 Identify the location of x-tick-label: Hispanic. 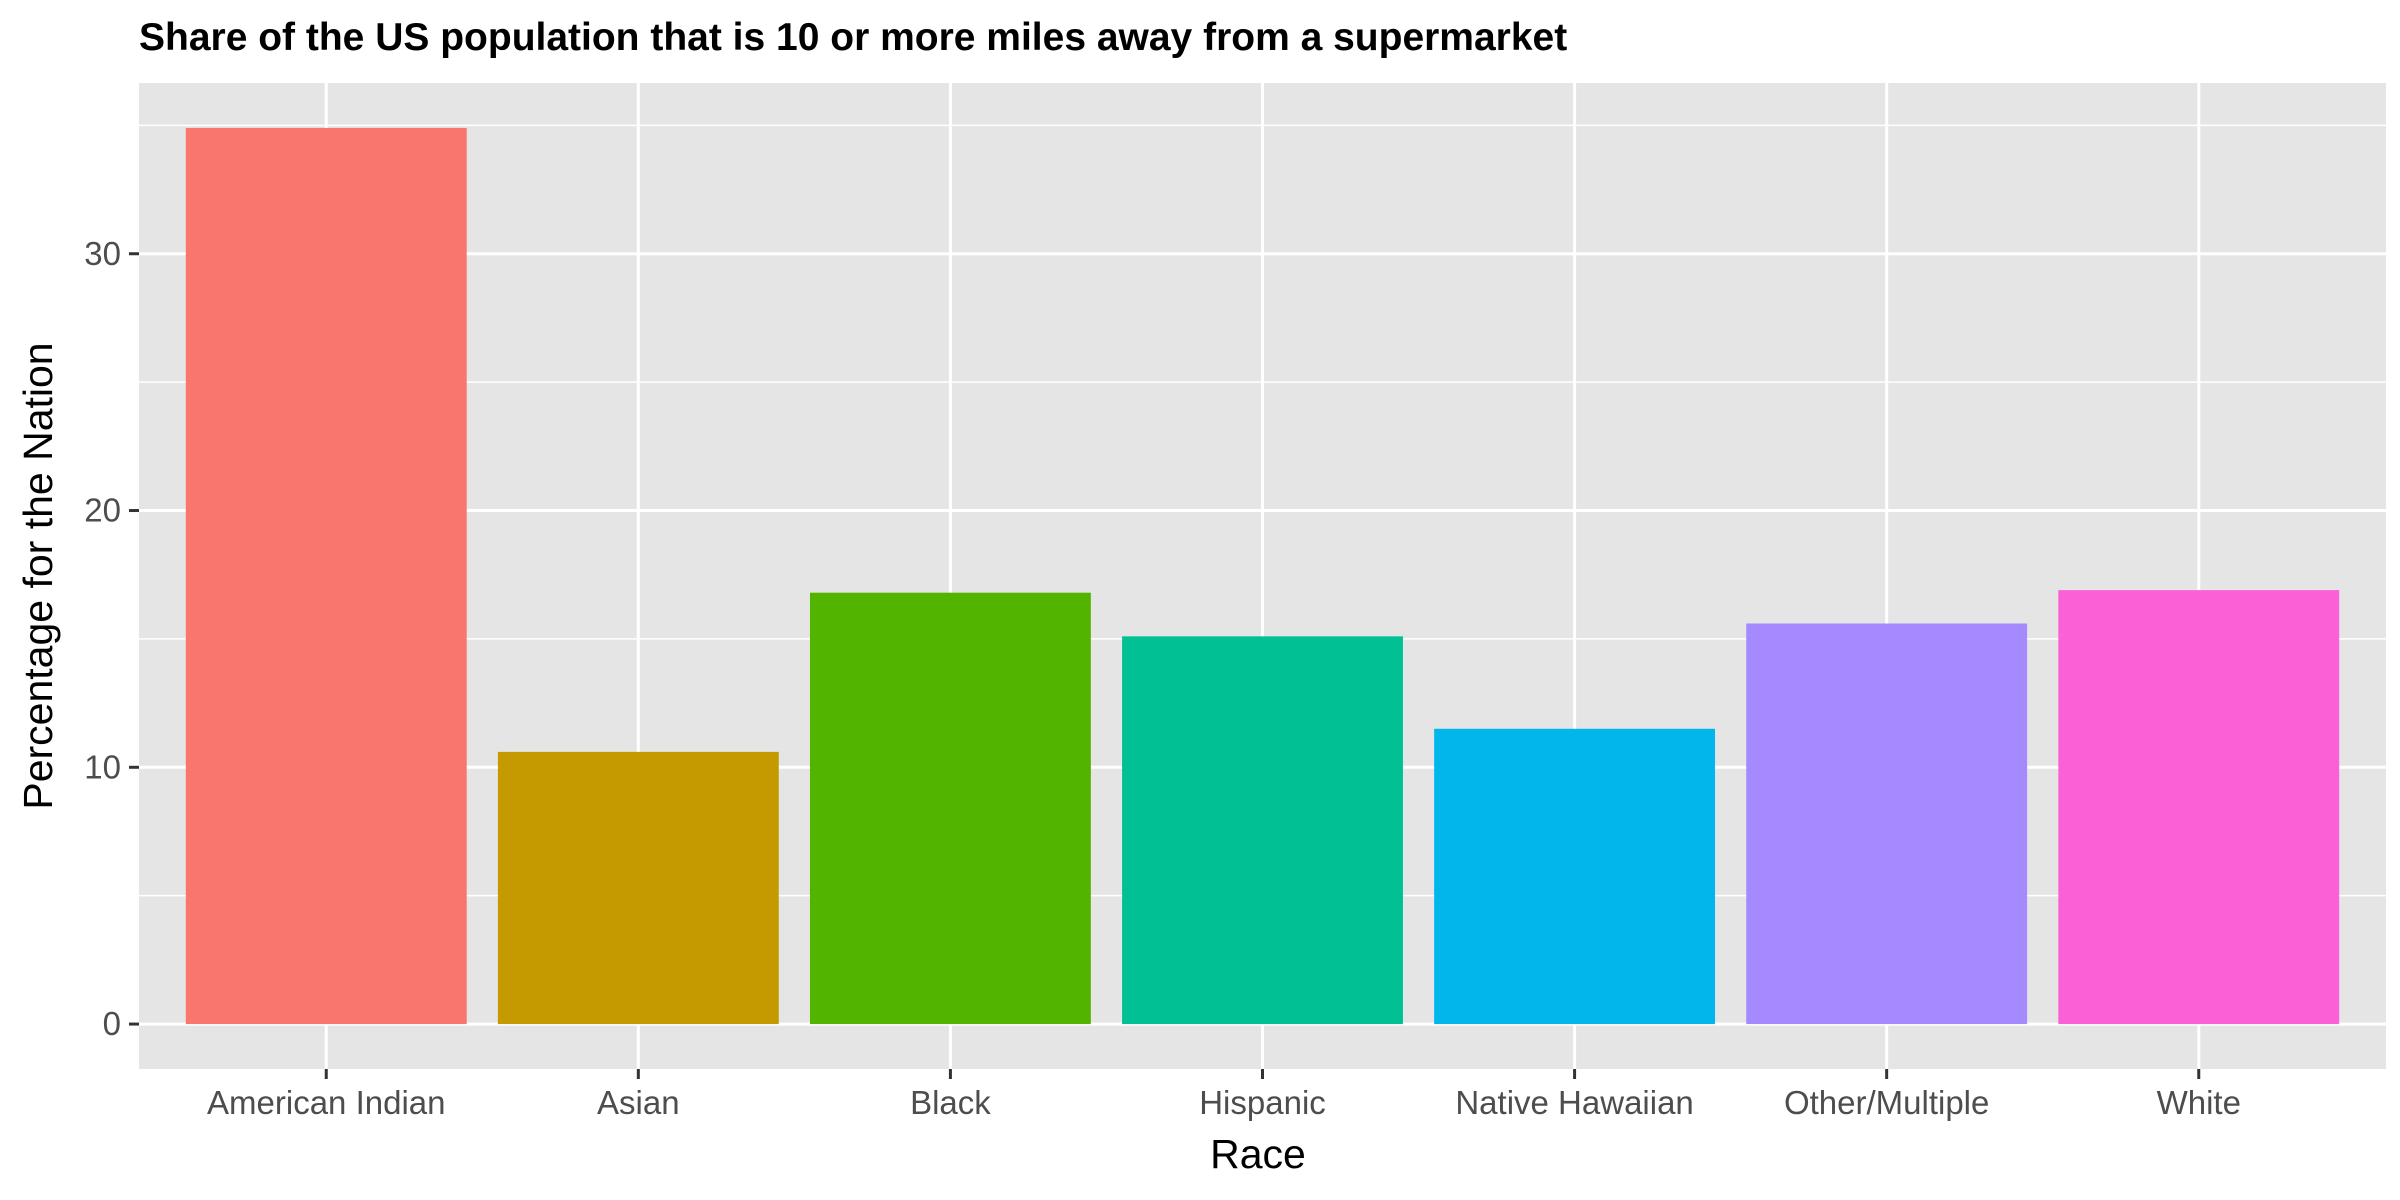
(1262, 1102).